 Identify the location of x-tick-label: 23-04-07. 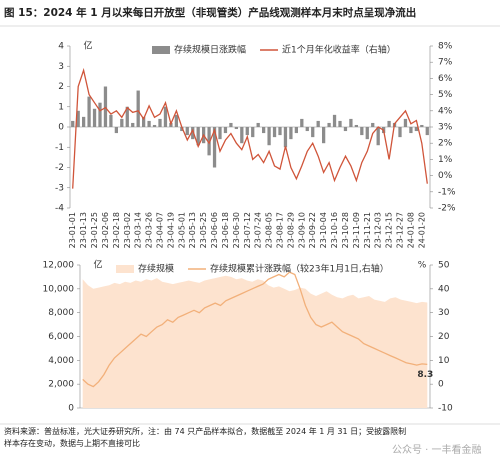
(160, 230).